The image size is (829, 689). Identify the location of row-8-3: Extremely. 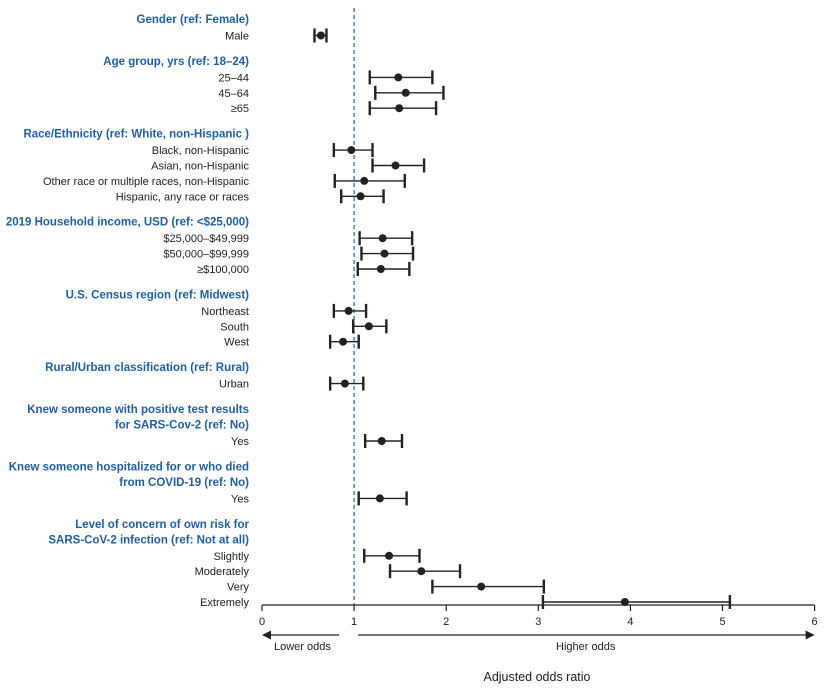
(466, 602).